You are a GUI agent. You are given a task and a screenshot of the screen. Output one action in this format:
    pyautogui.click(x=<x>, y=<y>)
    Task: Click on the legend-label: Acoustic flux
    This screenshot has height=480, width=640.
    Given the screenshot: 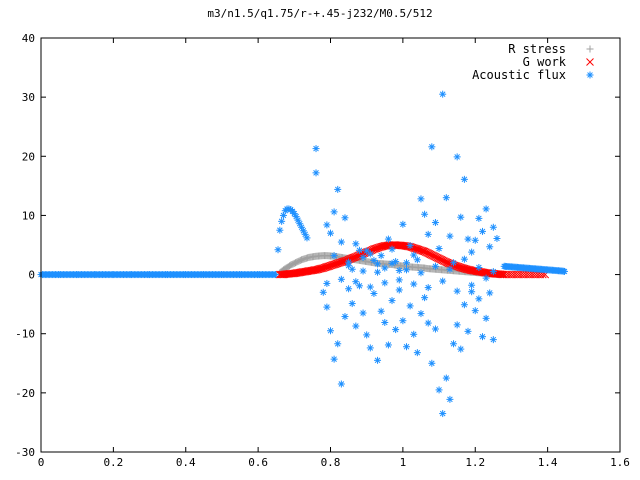 What is the action you would take?
    pyautogui.click(x=519, y=75)
    